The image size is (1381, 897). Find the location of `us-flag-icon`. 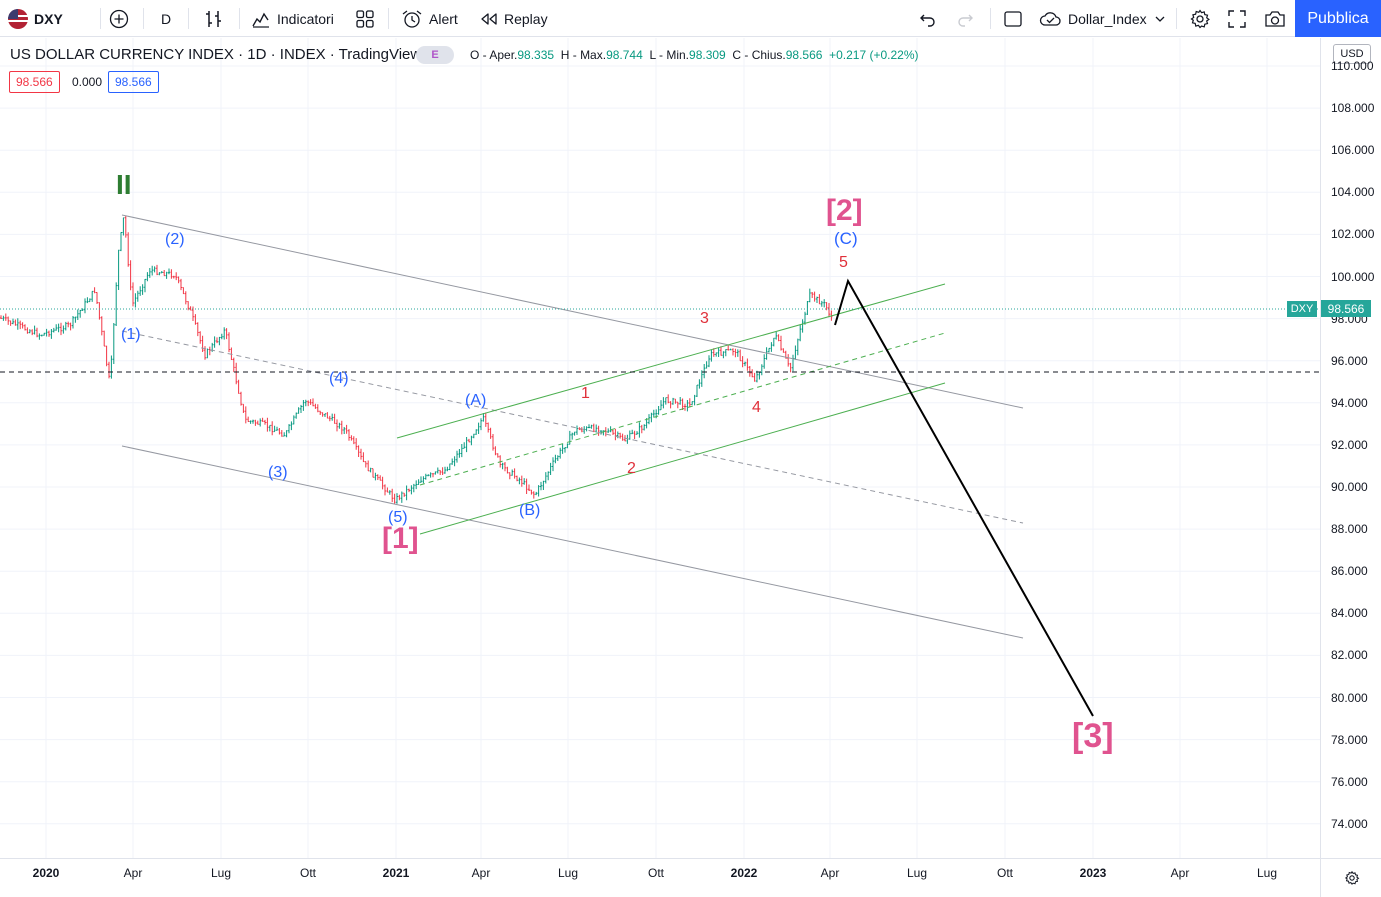

us-flag-icon is located at coordinates (18, 18).